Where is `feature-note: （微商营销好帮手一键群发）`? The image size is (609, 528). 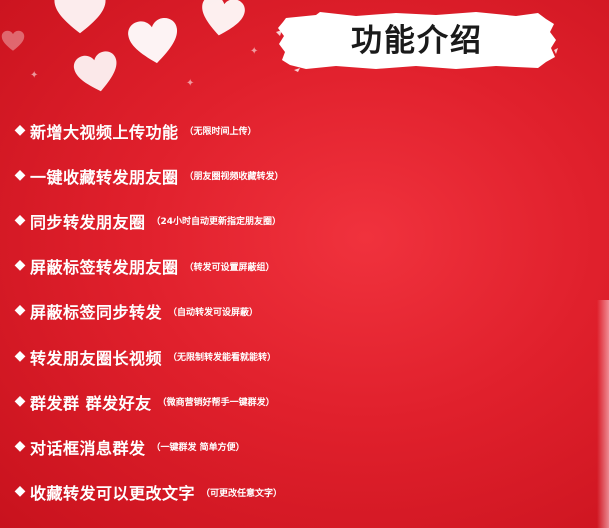 feature-note: （微商营销好帮手一键群发） is located at coordinates (216, 403).